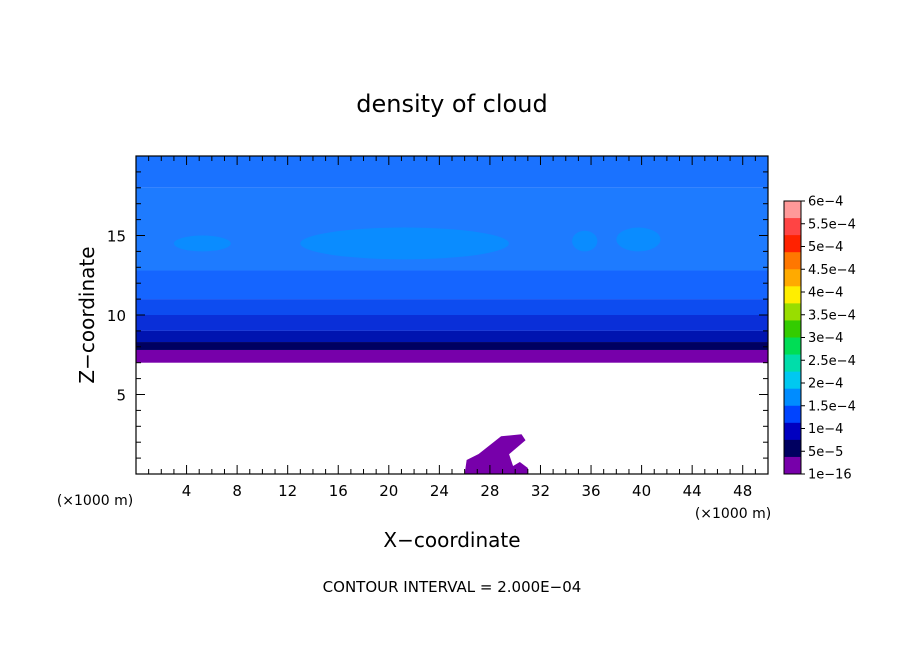  I want to click on x-tick-label: 4, so click(187, 491).